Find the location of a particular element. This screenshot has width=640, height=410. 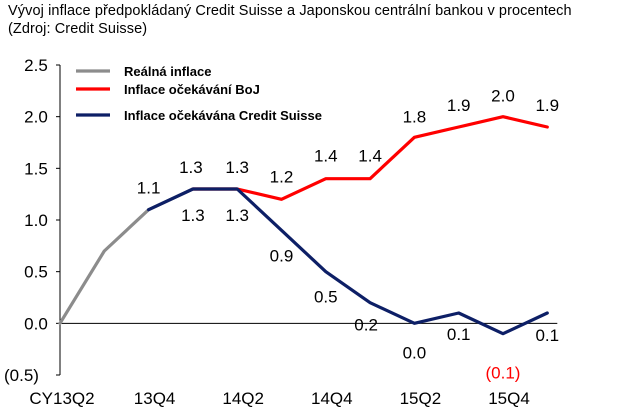

legend-label-2: Inflace očekávání BoJ is located at coordinates (192, 89).